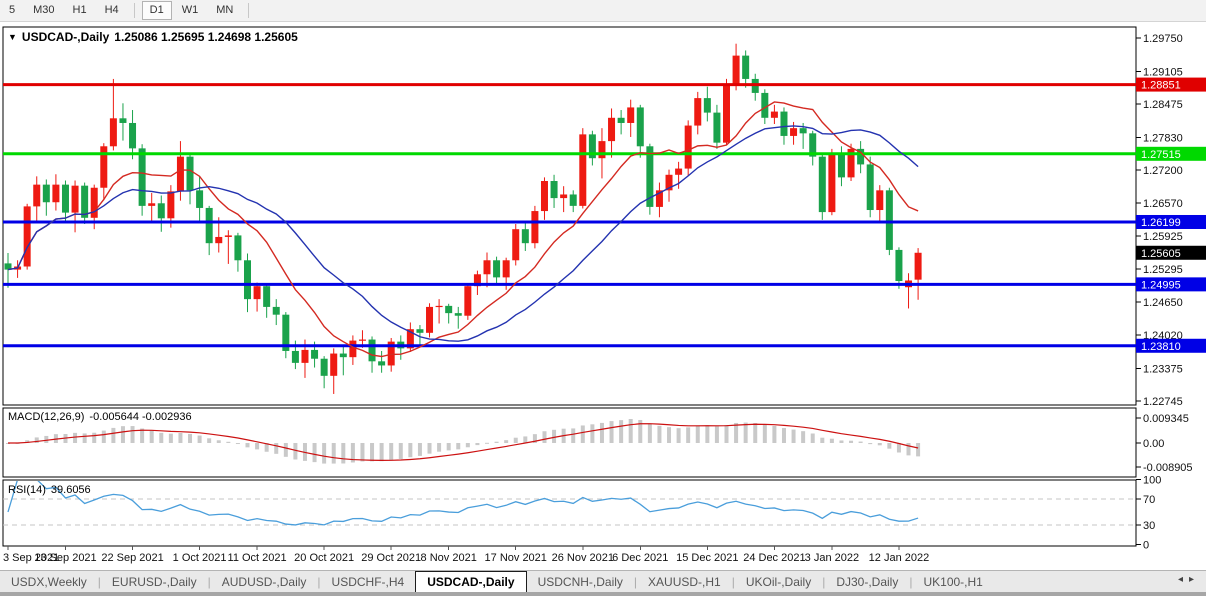  What do you see at coordinates (1163, 204) in the screenshot?
I see `svg-text: 1.26570` at bounding box center [1163, 204].